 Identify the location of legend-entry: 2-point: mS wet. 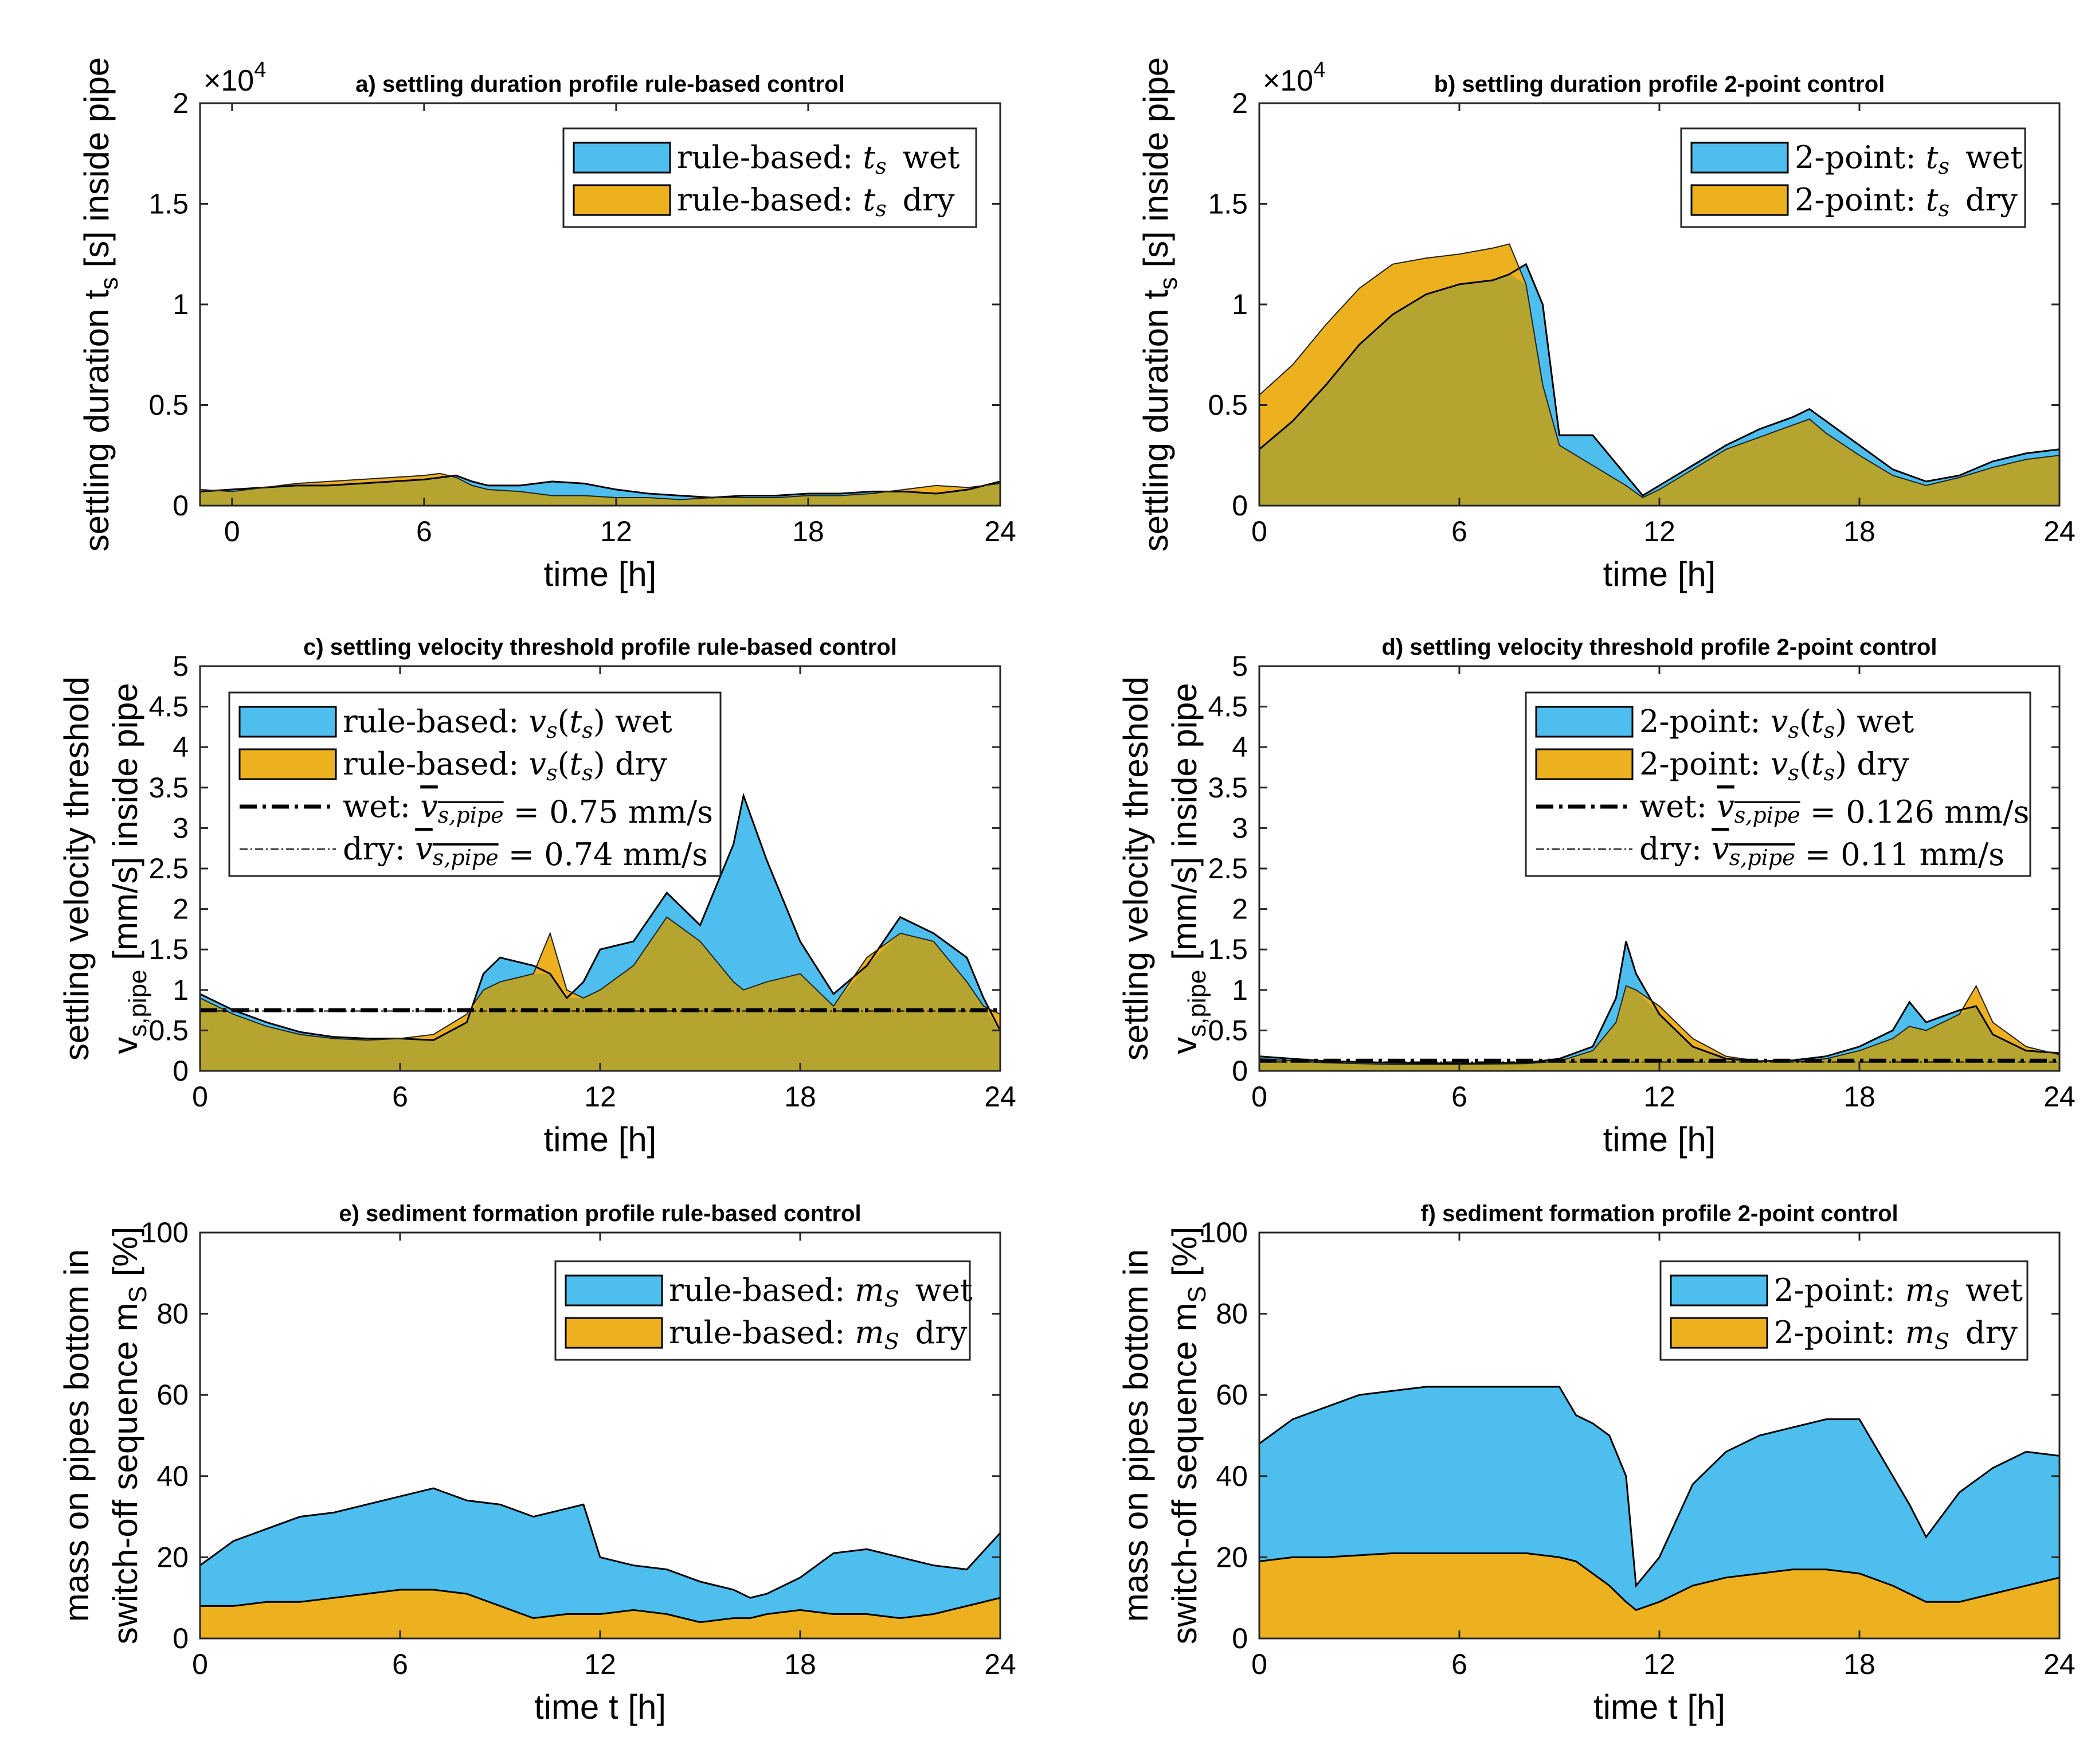
(1898, 1292).